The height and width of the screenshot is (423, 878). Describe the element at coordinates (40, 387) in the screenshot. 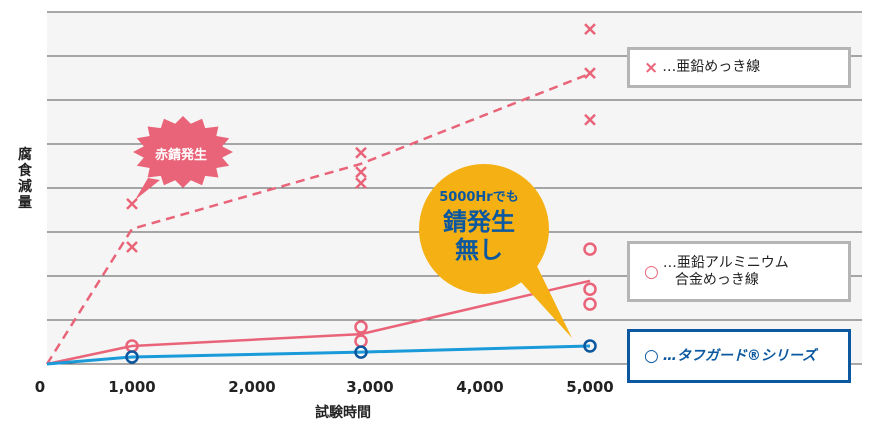

I see `x-tick-0: 0` at that location.